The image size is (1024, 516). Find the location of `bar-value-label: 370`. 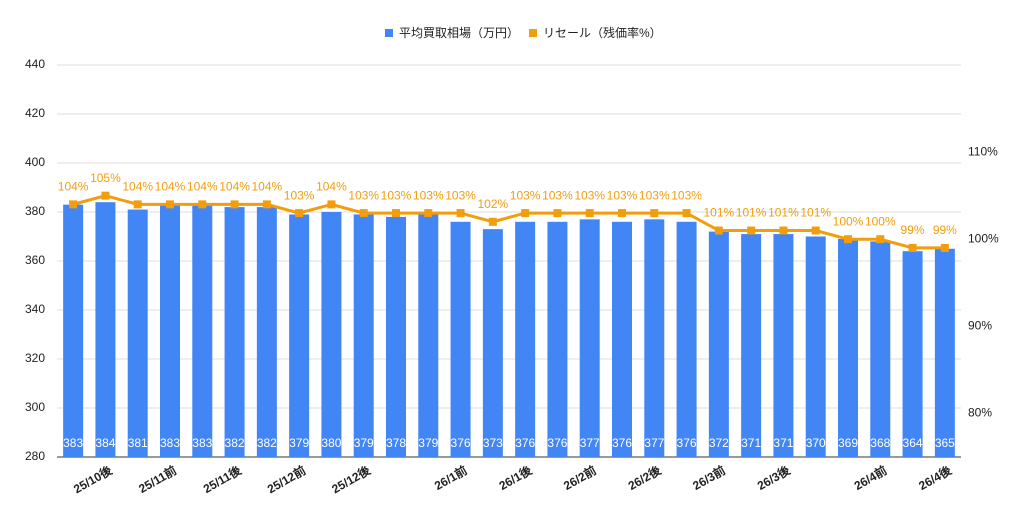

bar-value-label: 370 is located at coordinates (816, 443).